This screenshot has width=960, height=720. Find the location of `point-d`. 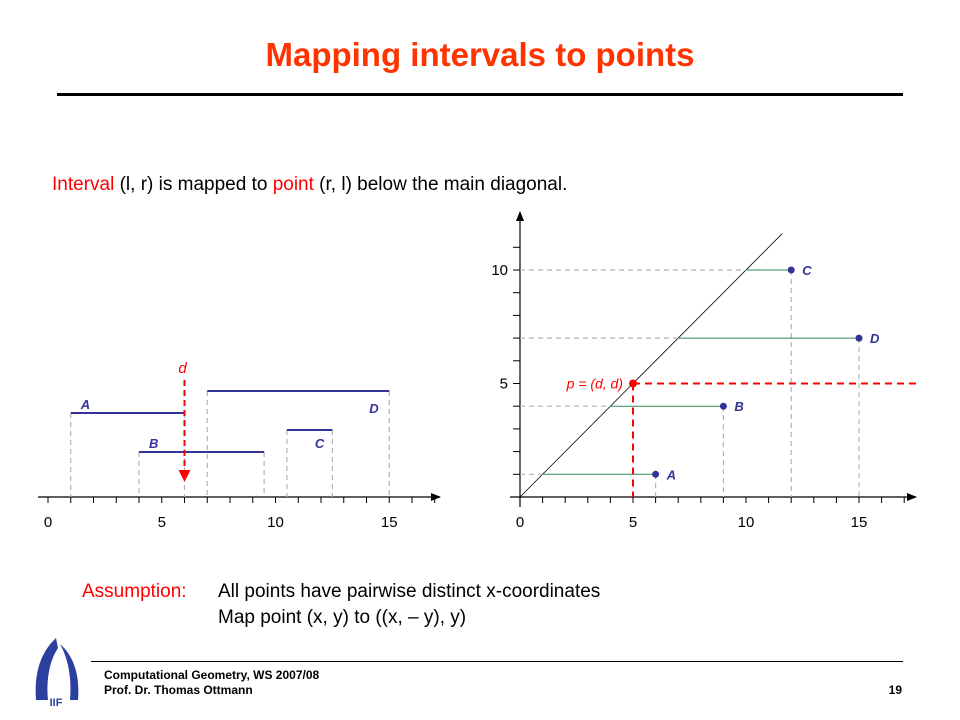

point-d is located at coordinates (859, 338).